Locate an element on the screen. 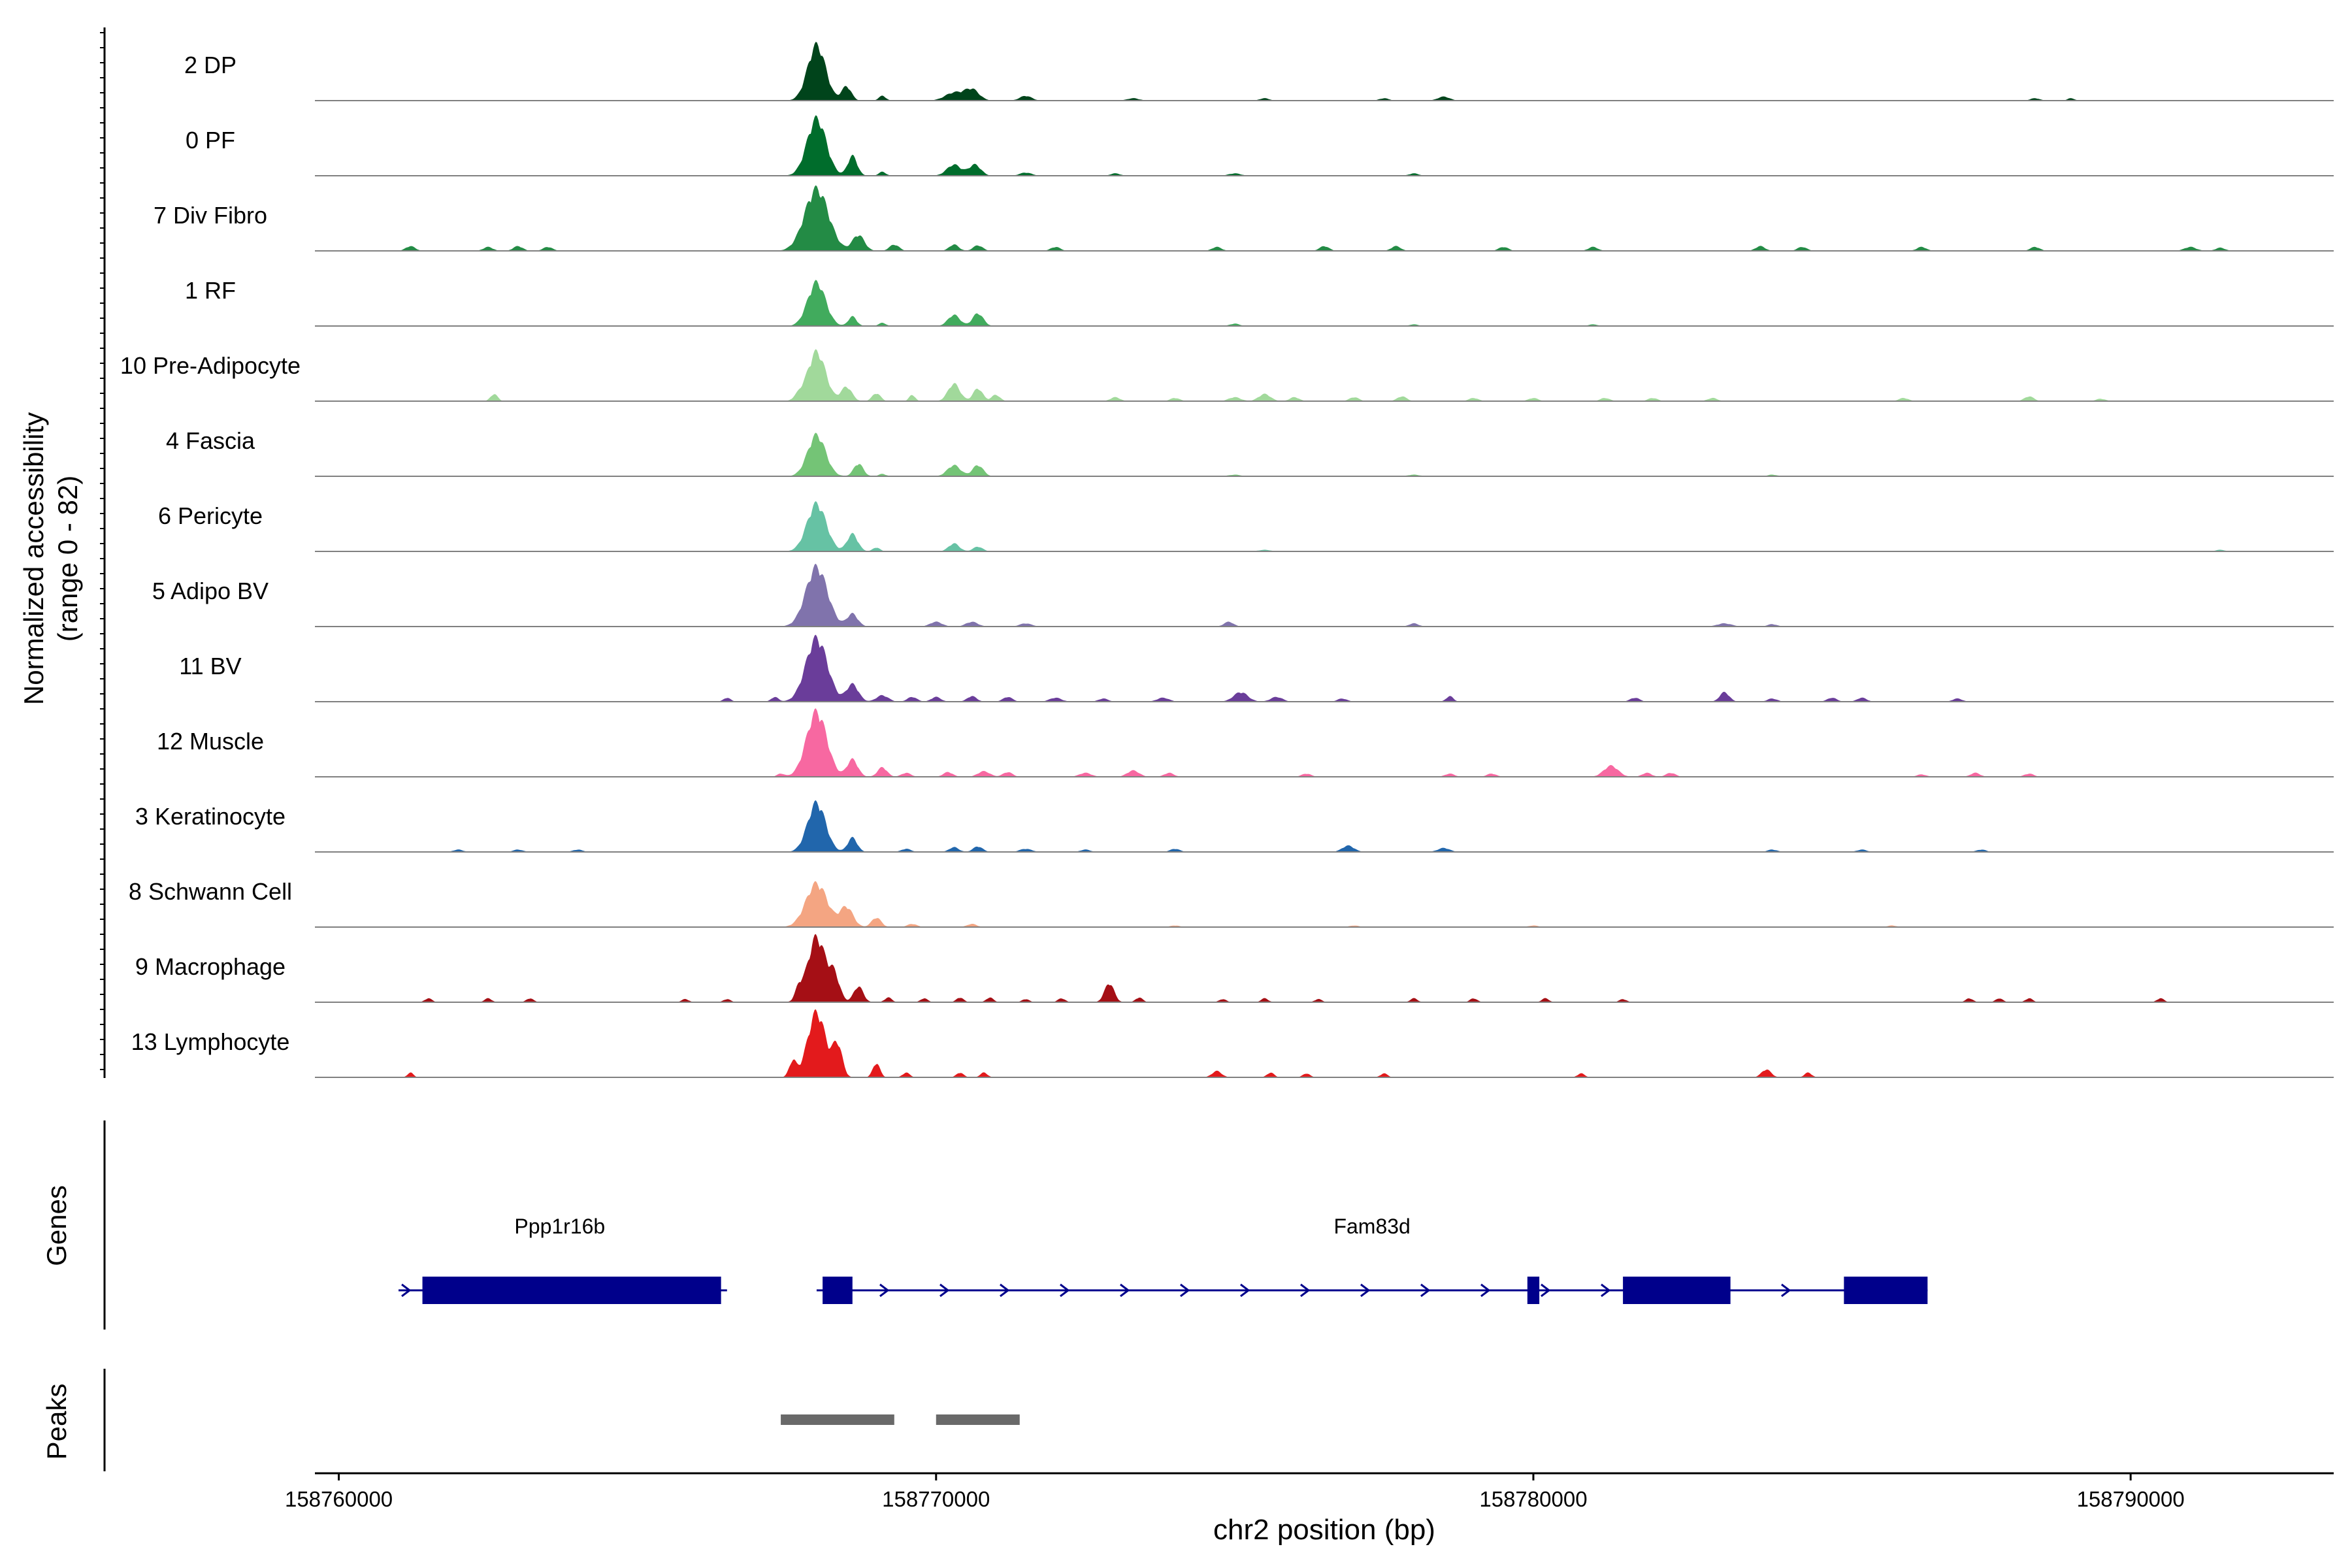  track-9-macrophage: 9 Macrophage is located at coordinates (1234, 968).